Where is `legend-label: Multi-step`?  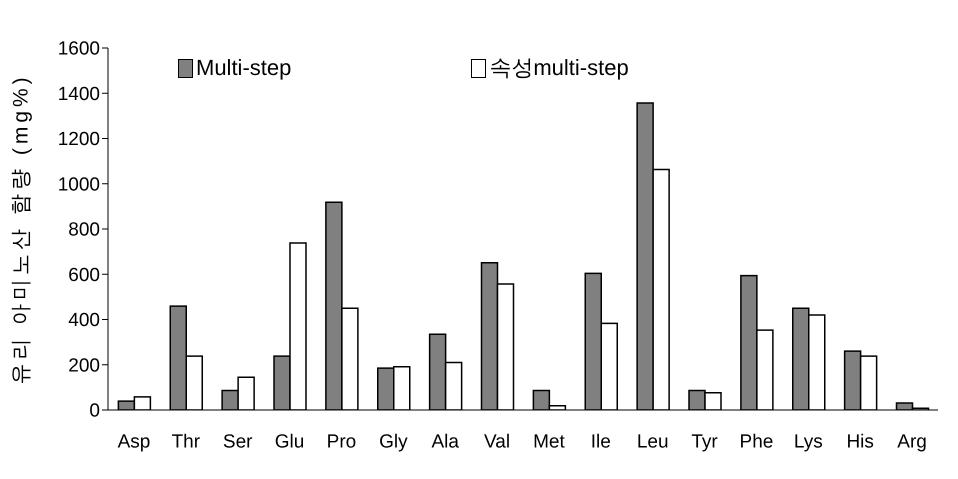 legend-label: Multi-step is located at coordinates (244, 68).